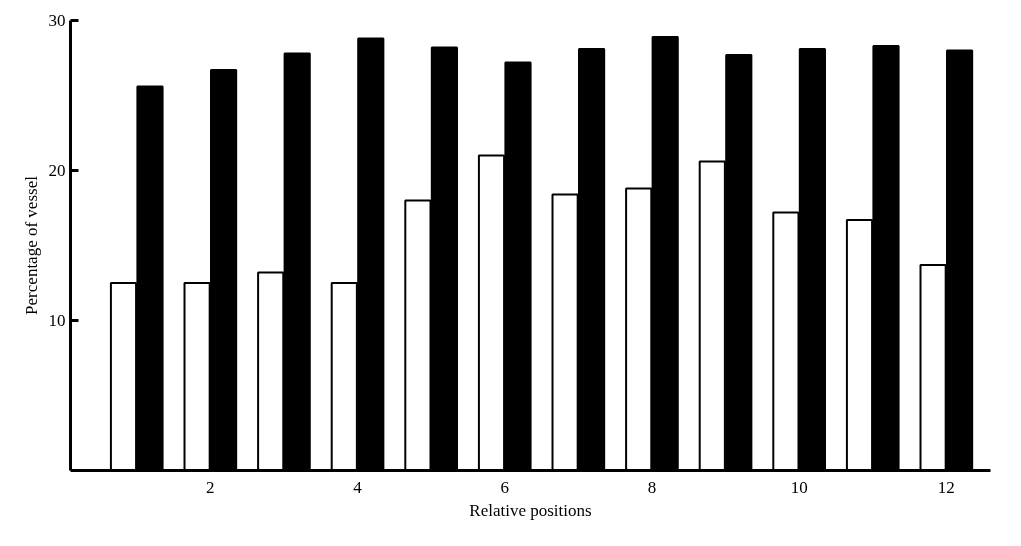 This screenshot has width=1021, height=546. What do you see at coordinates (31, 245) in the screenshot?
I see `y-axis-title: Percentage of vessel` at bounding box center [31, 245].